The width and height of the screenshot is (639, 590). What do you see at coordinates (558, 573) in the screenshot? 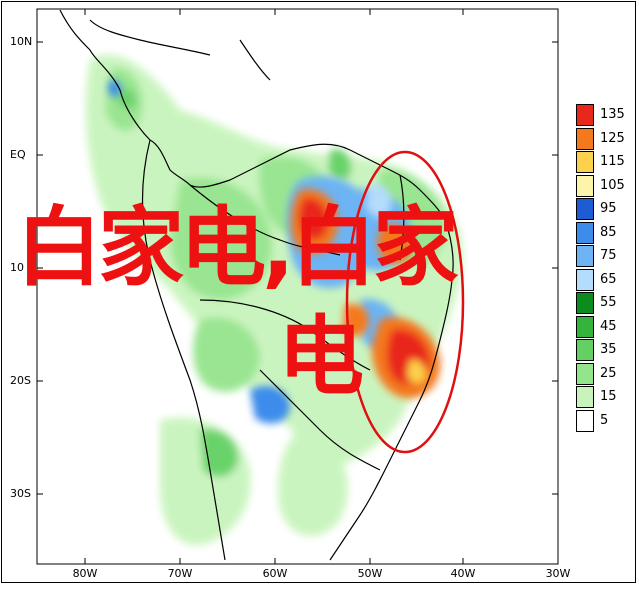
I see `lon-label-30w: 30W` at bounding box center [558, 573].